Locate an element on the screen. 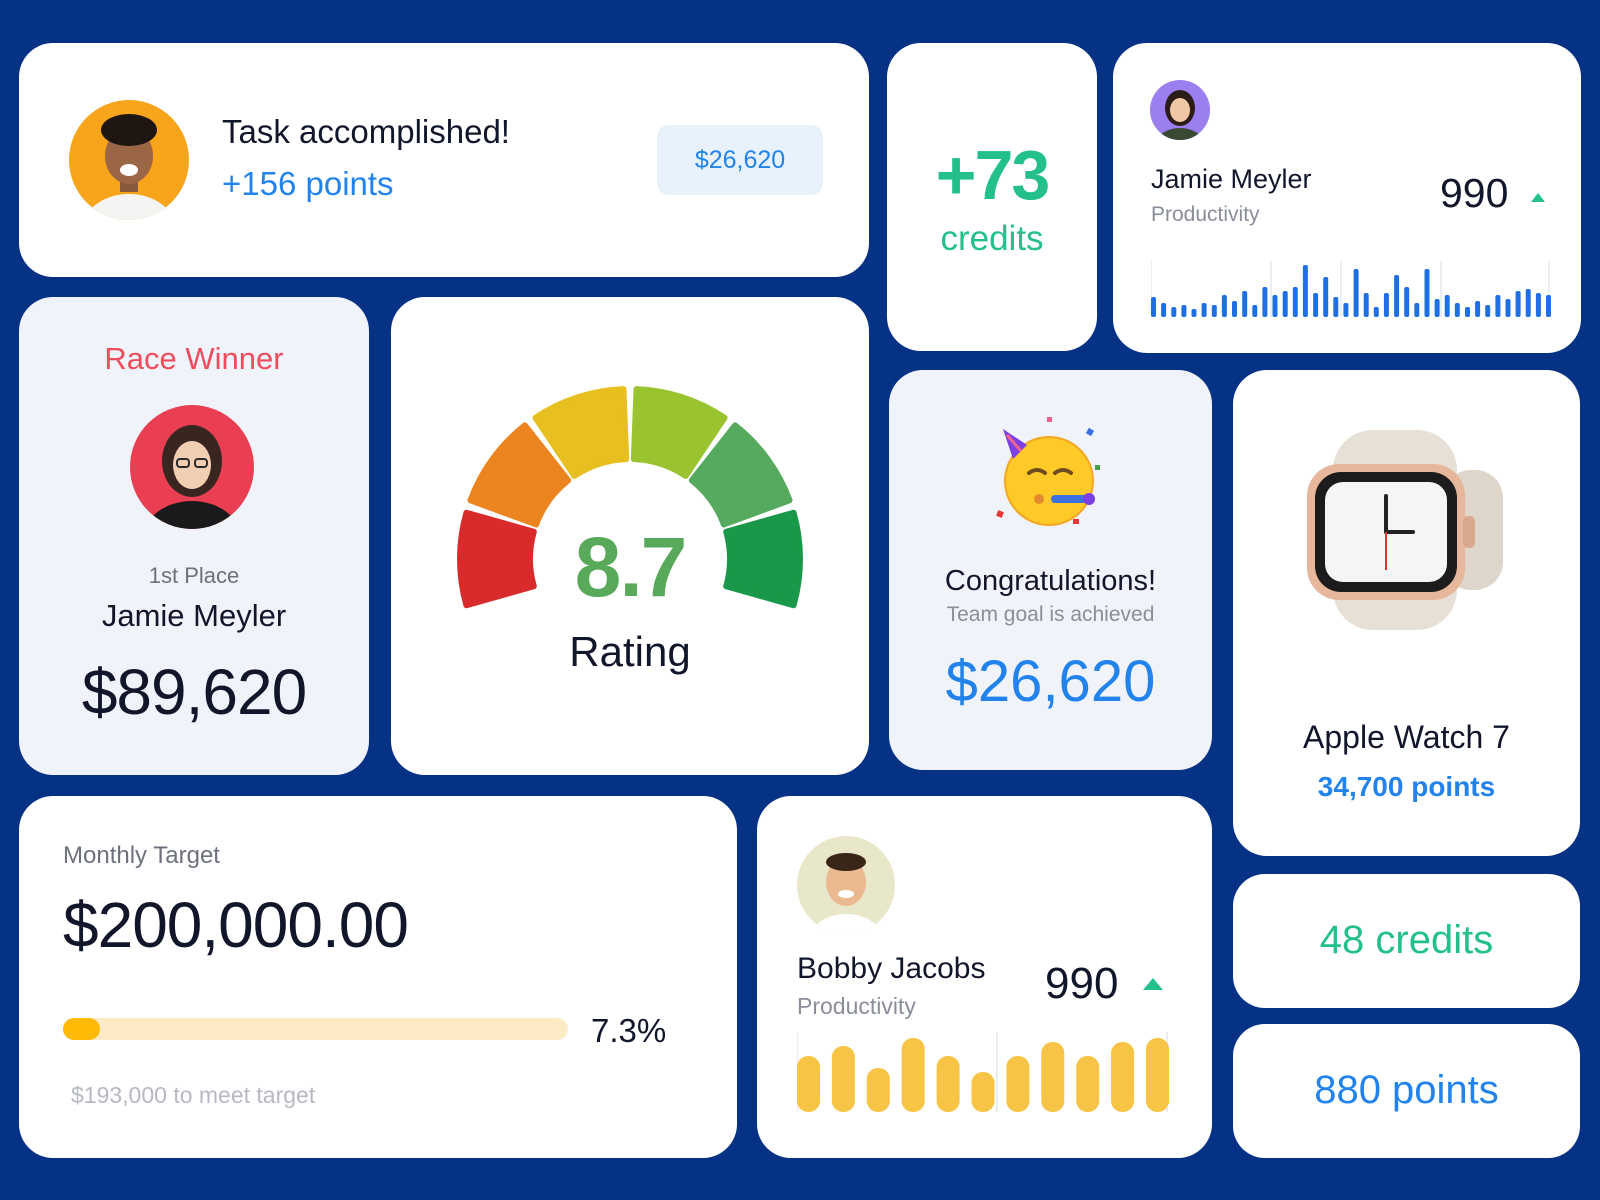  watch-image is located at coordinates (1407, 530).